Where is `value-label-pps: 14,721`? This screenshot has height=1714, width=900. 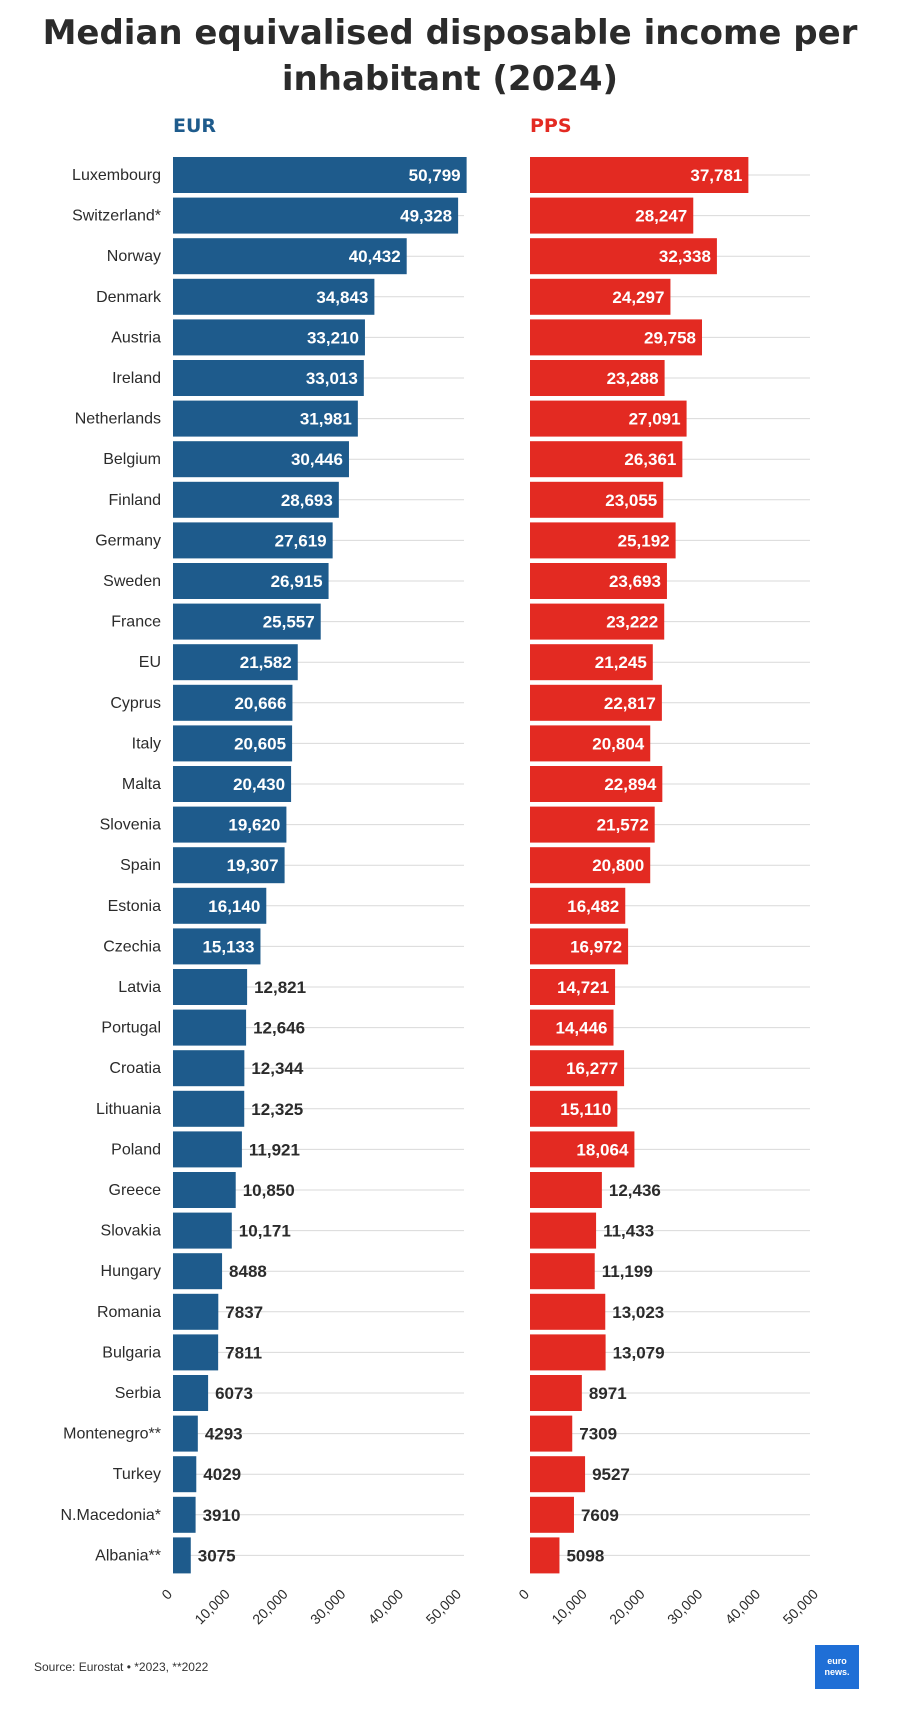
value-label-pps: 14,721 is located at coordinates (583, 987).